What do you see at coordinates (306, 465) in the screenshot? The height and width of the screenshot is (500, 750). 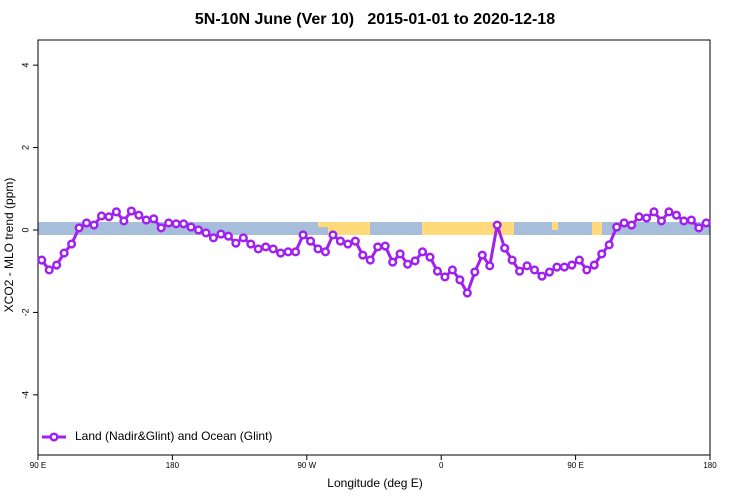 I see `x-tick-label: 90 W` at bounding box center [306, 465].